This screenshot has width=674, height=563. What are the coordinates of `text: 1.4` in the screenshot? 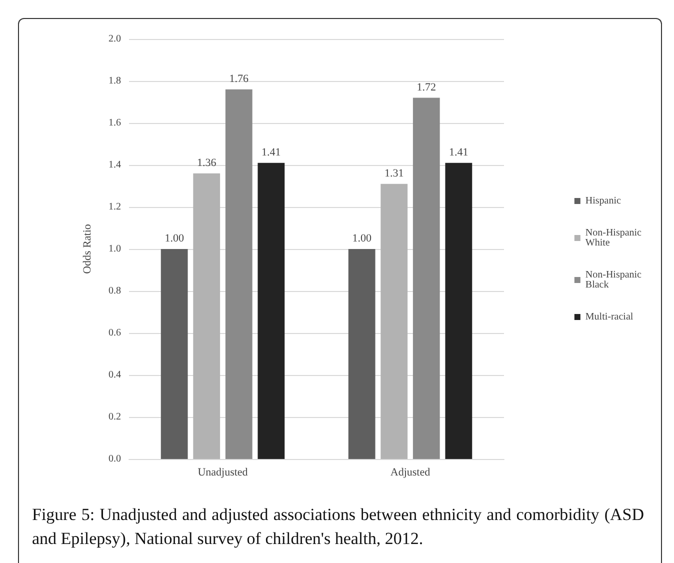 It's located at (114, 165).